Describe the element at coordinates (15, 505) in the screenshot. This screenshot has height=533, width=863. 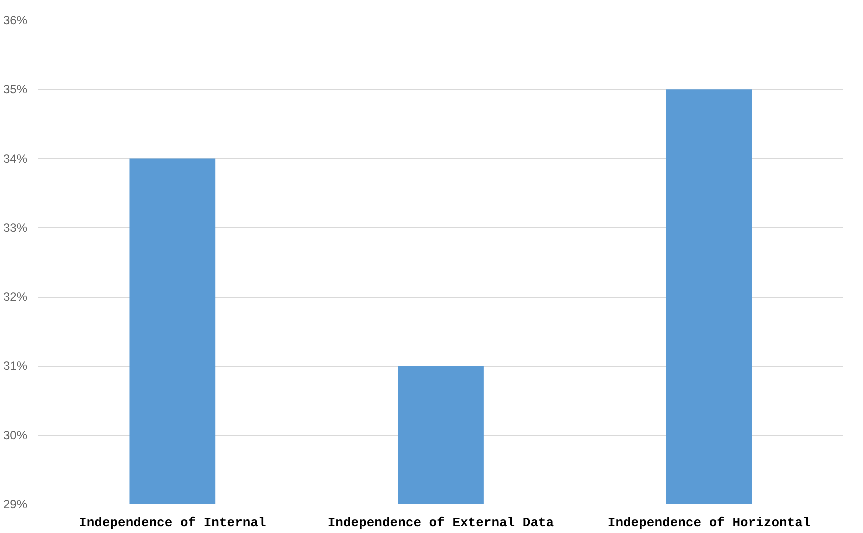
I see `y-tick-label: 29%` at that location.